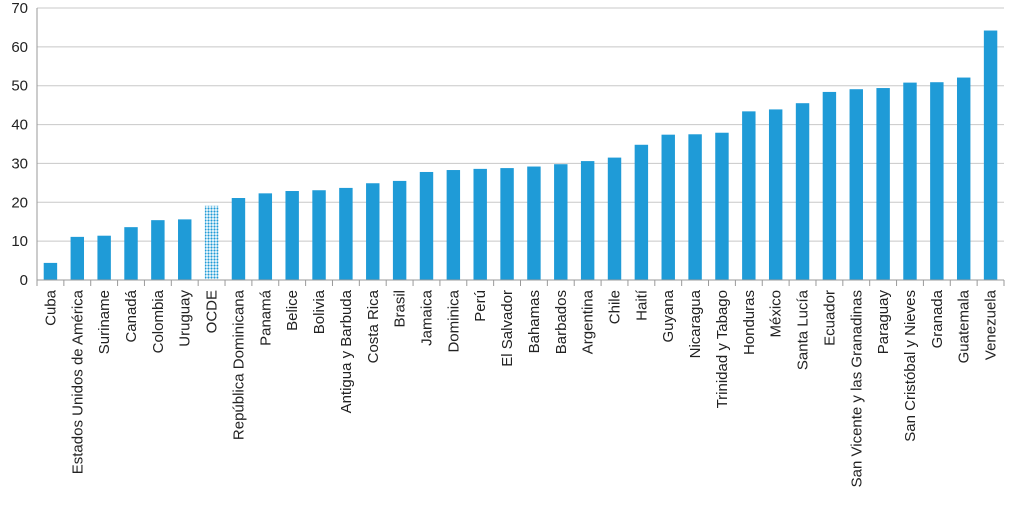 The height and width of the screenshot is (526, 1024). What do you see at coordinates (588, 321) in the screenshot?
I see `x-category-label: Argentina` at bounding box center [588, 321].